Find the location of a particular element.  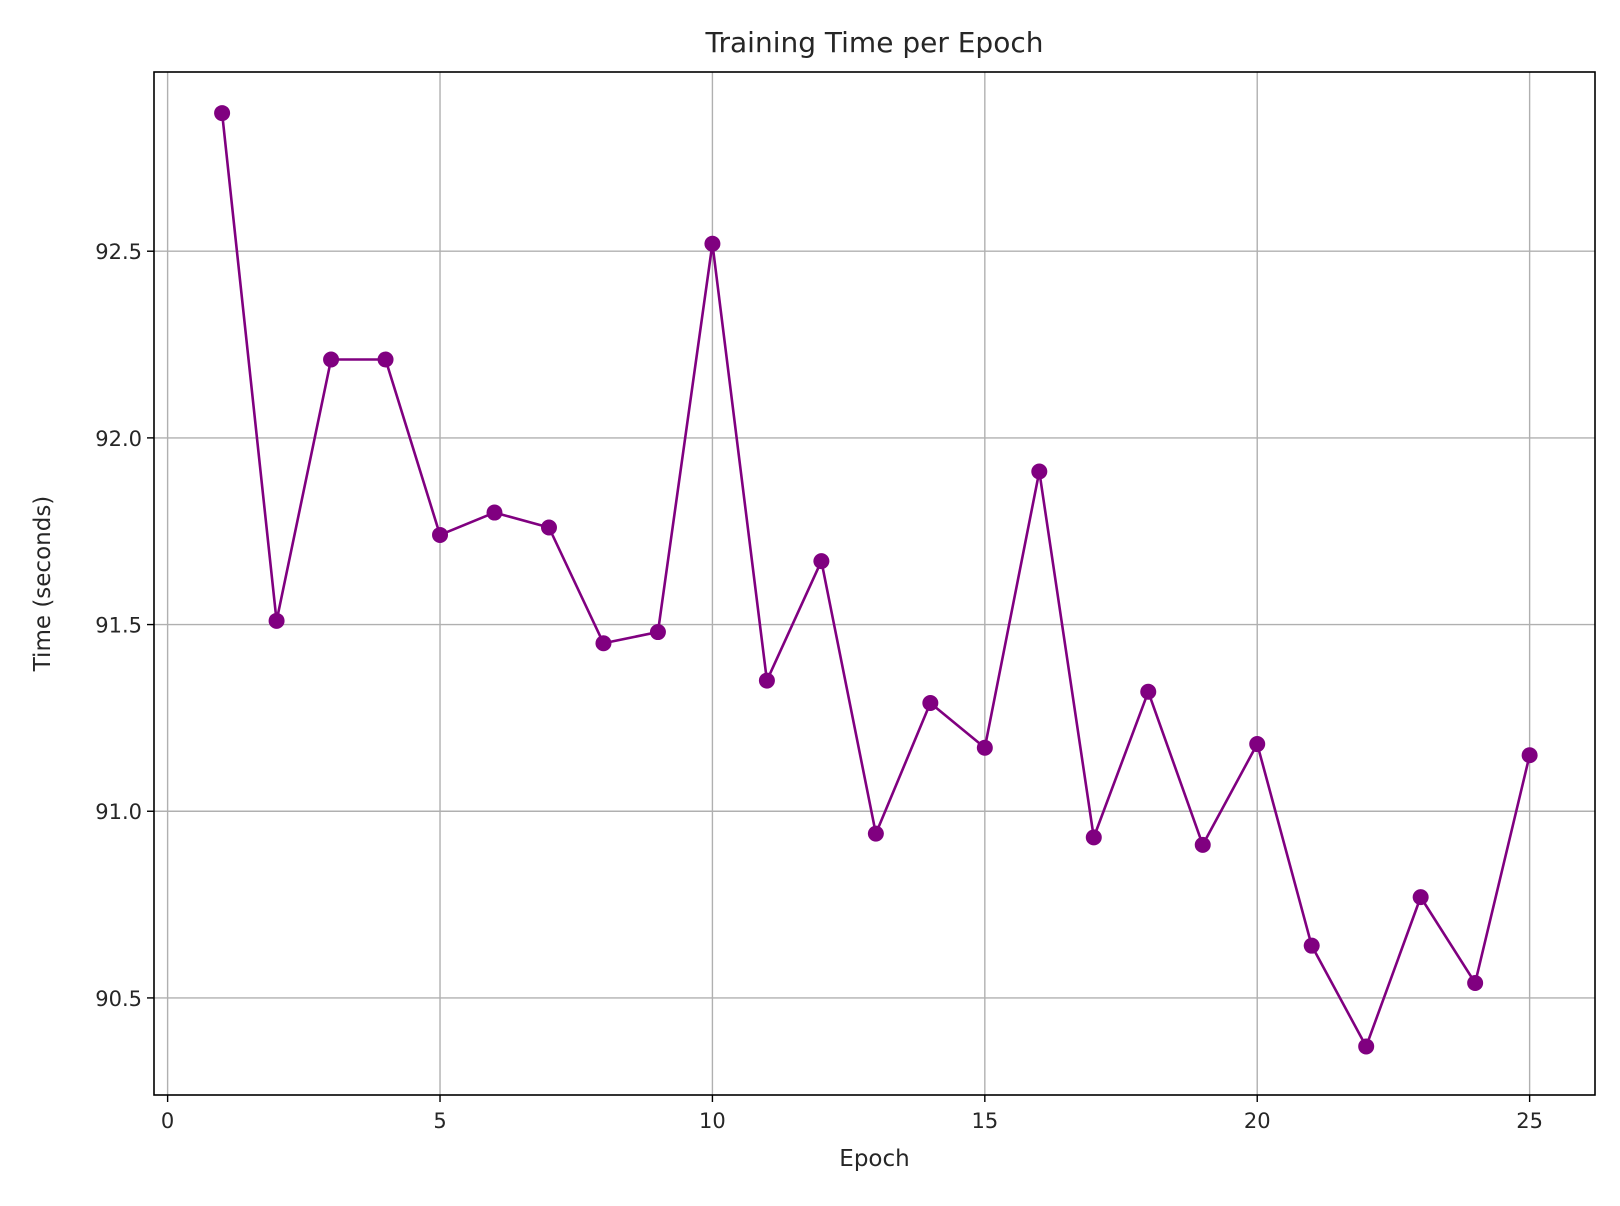

x-tick-label: 10 is located at coordinates (712, 1121).